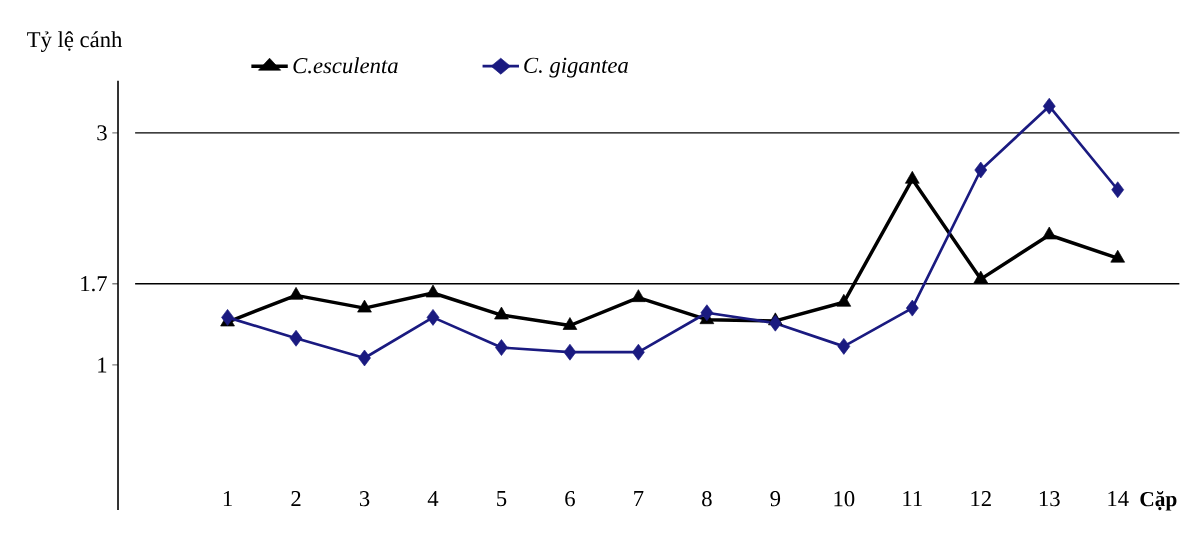  What do you see at coordinates (1049, 499) in the screenshot?
I see `x-tick-label: 13` at bounding box center [1049, 499].